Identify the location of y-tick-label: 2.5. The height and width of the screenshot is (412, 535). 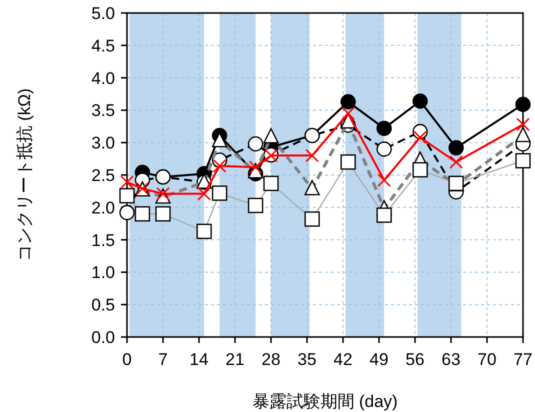
(103, 175).